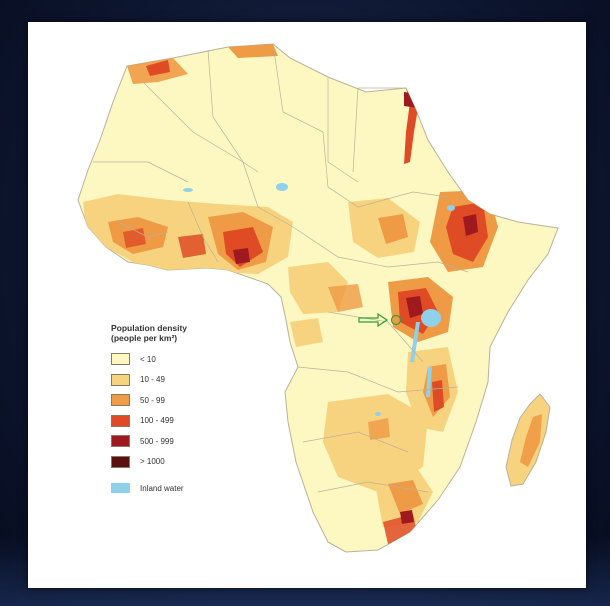  I want to click on inner-niger-delta, so click(188, 190).